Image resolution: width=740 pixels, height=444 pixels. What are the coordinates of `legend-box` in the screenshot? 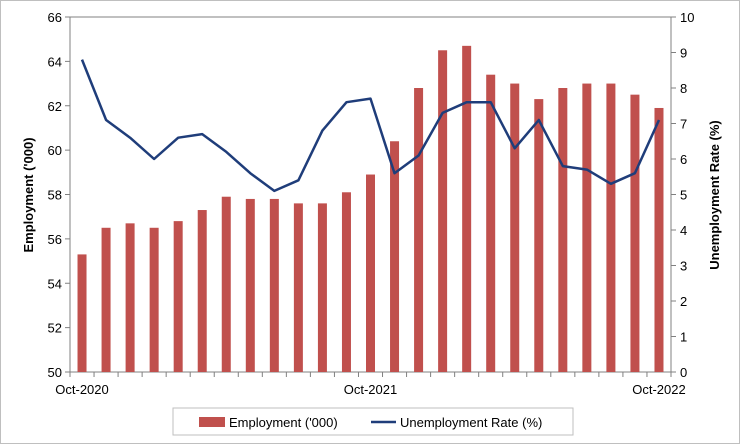 It's located at (373, 421).